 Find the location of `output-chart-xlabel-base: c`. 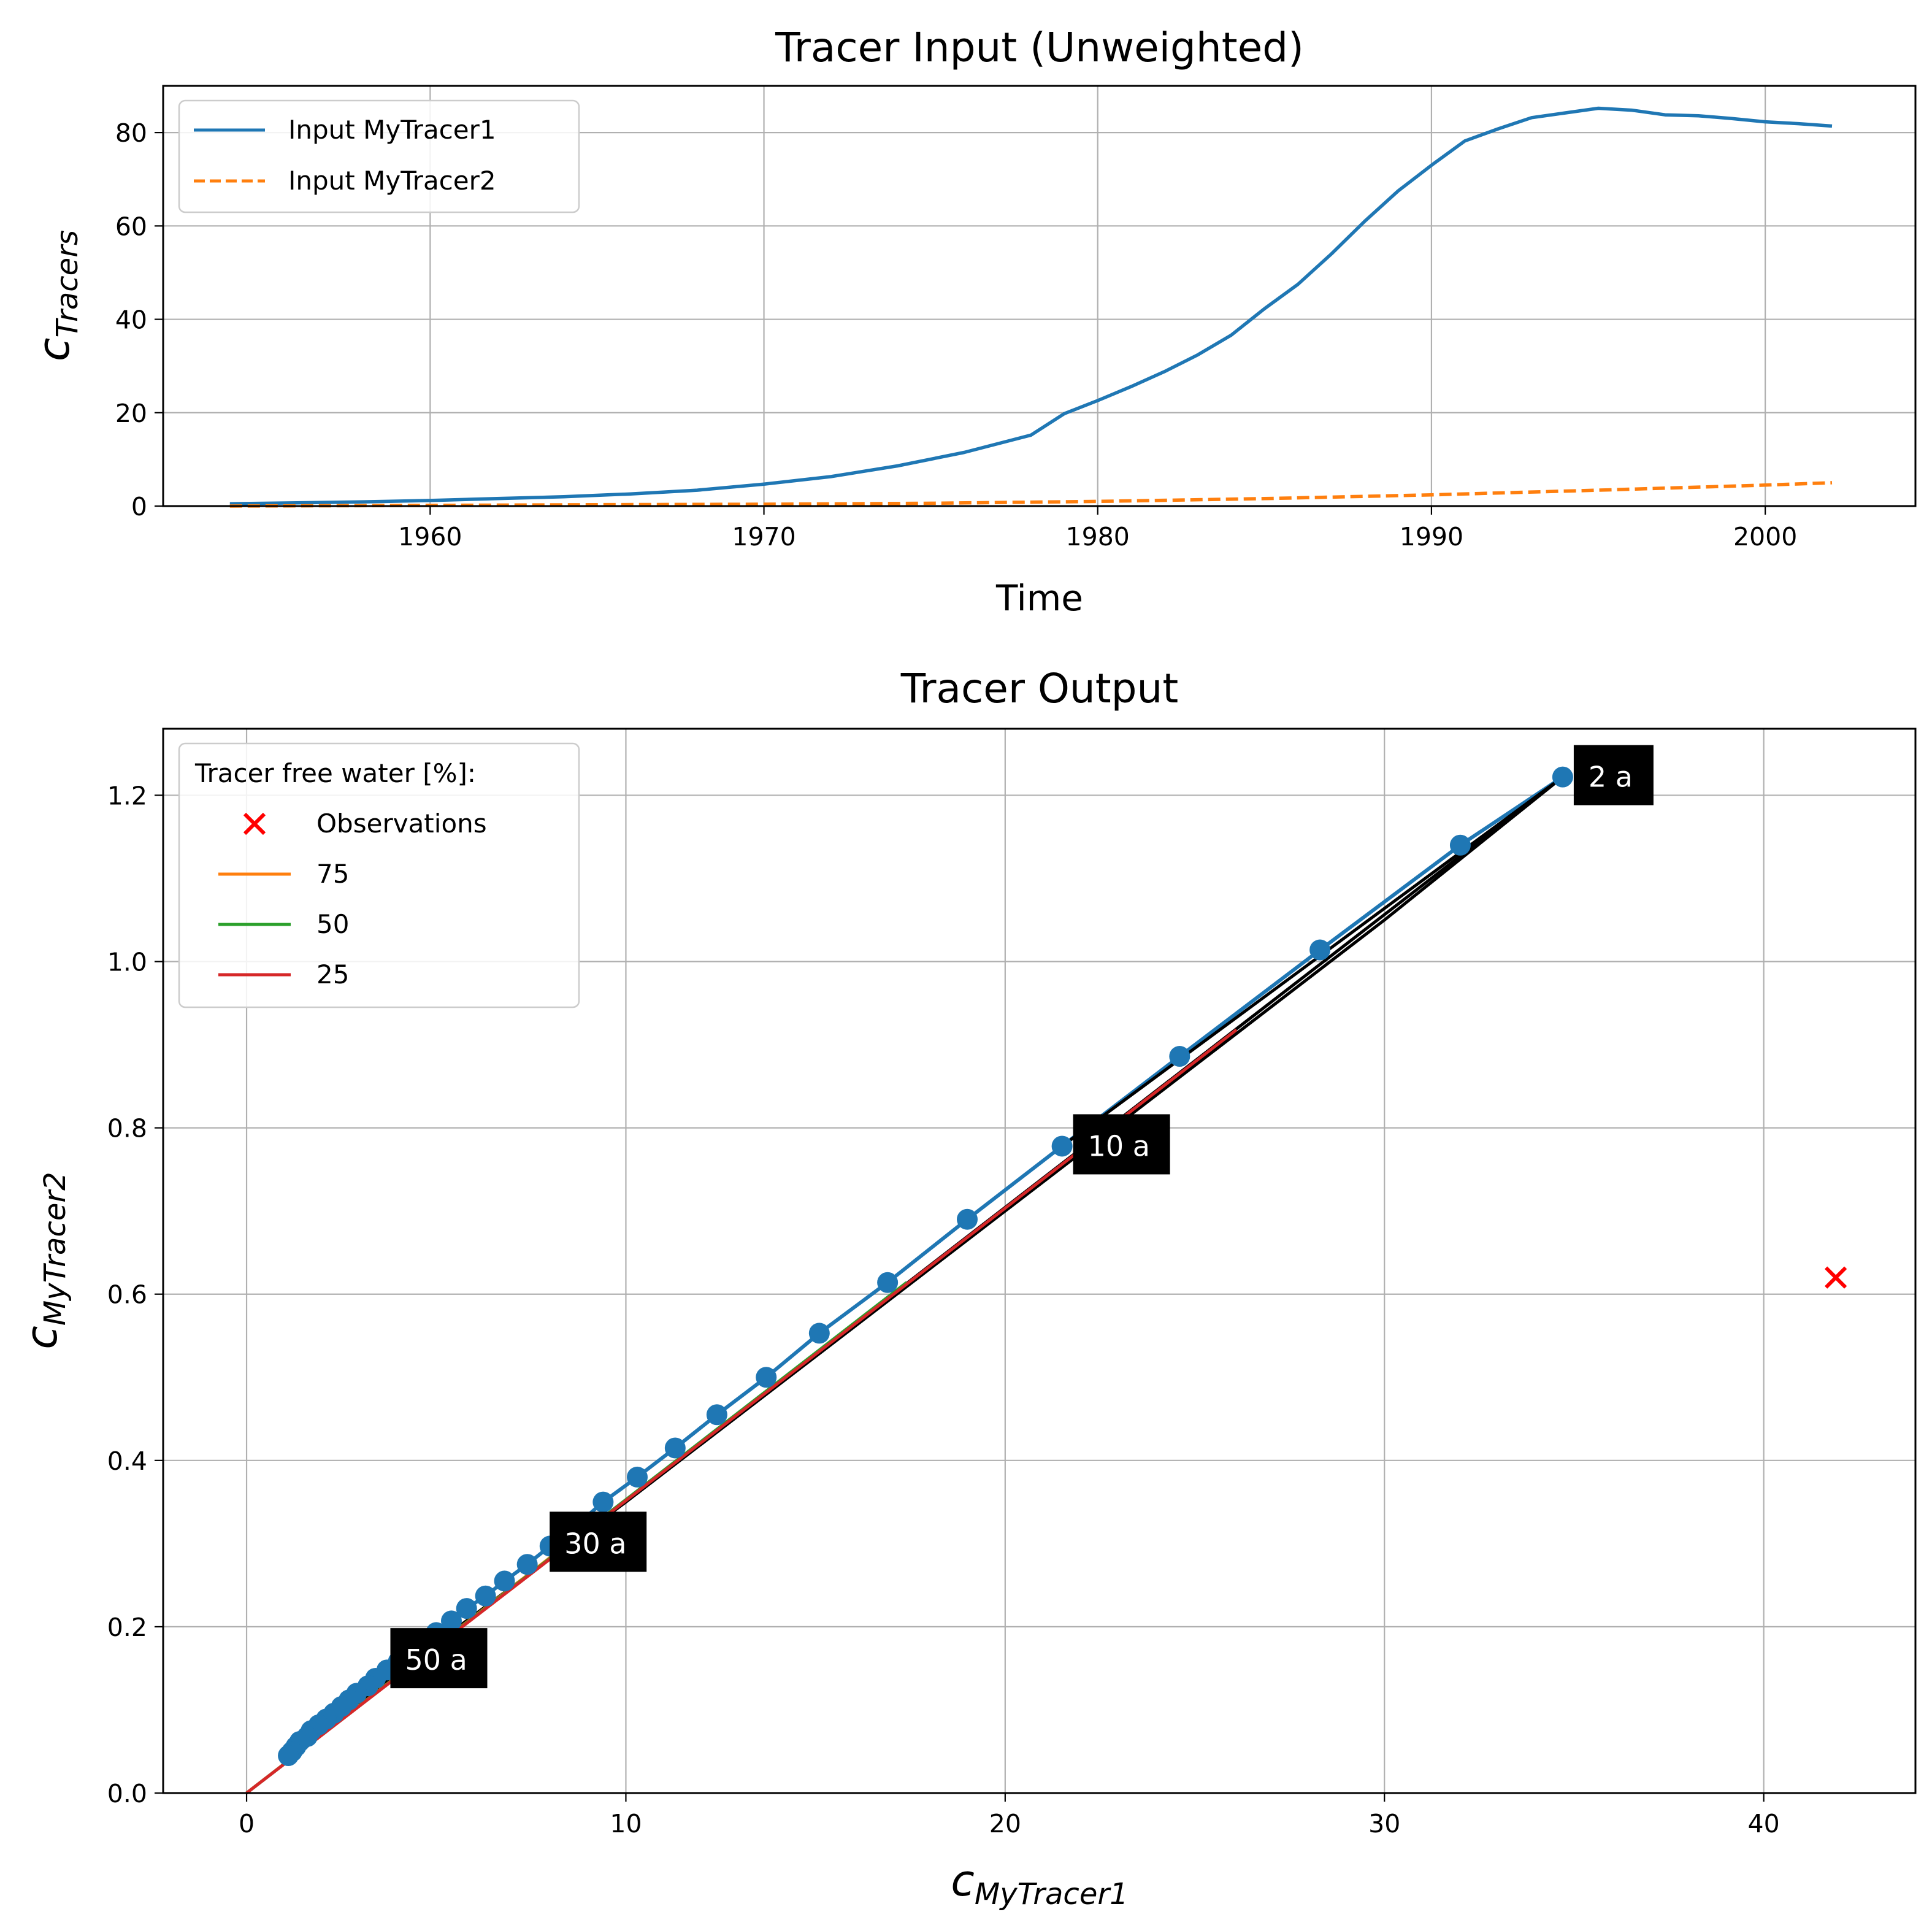

output-chart-xlabel-base: c is located at coordinates (963, 1881).